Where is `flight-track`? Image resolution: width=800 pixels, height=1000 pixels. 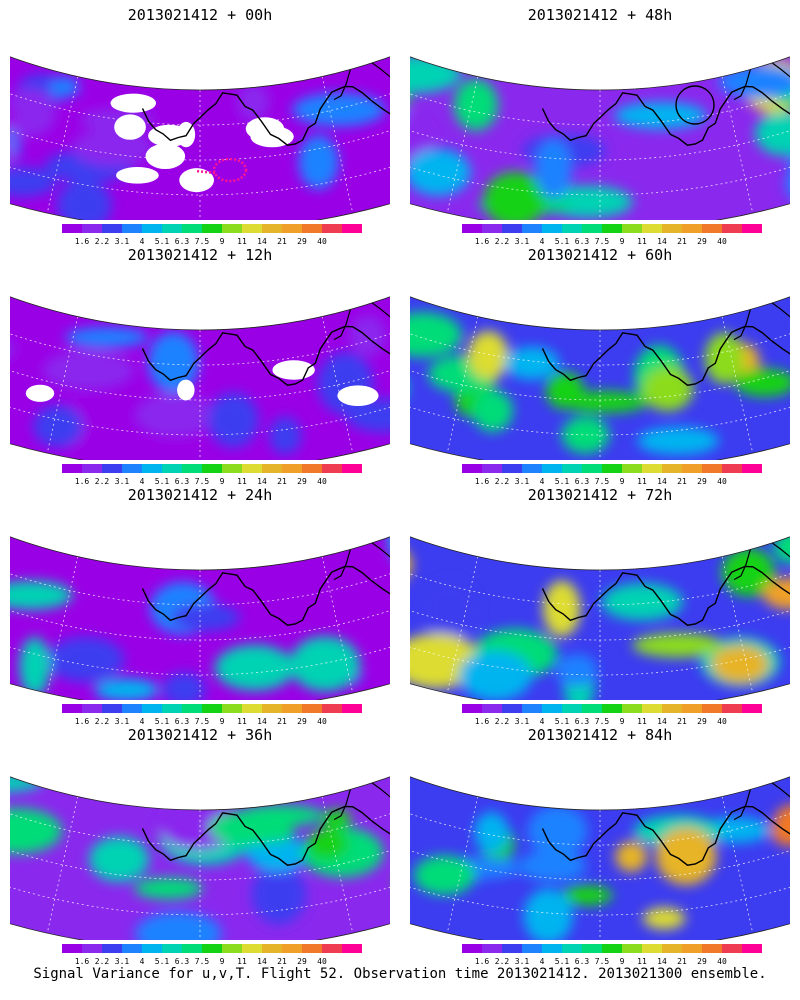 flight-track is located at coordinates (230, 170).